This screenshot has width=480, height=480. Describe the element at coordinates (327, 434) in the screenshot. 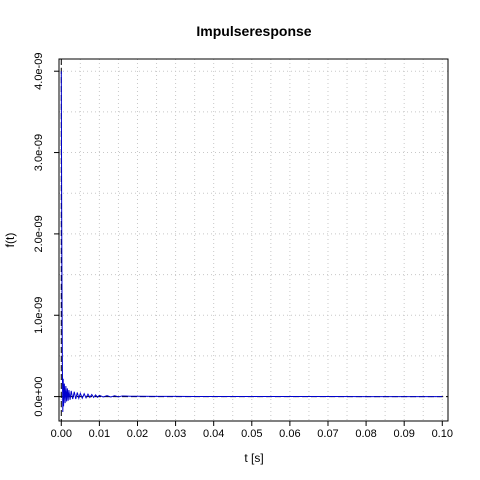

I see `x-tick-label: 0.07` at that location.